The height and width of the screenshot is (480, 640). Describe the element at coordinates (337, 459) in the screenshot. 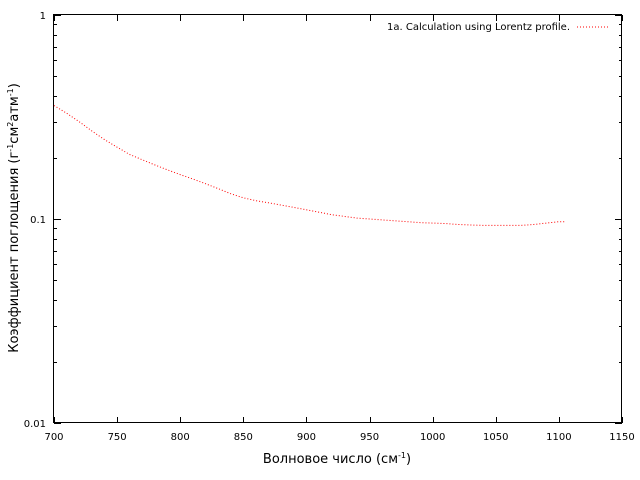

I see `x-axis-title: Волновое число (см-1)` at that location.